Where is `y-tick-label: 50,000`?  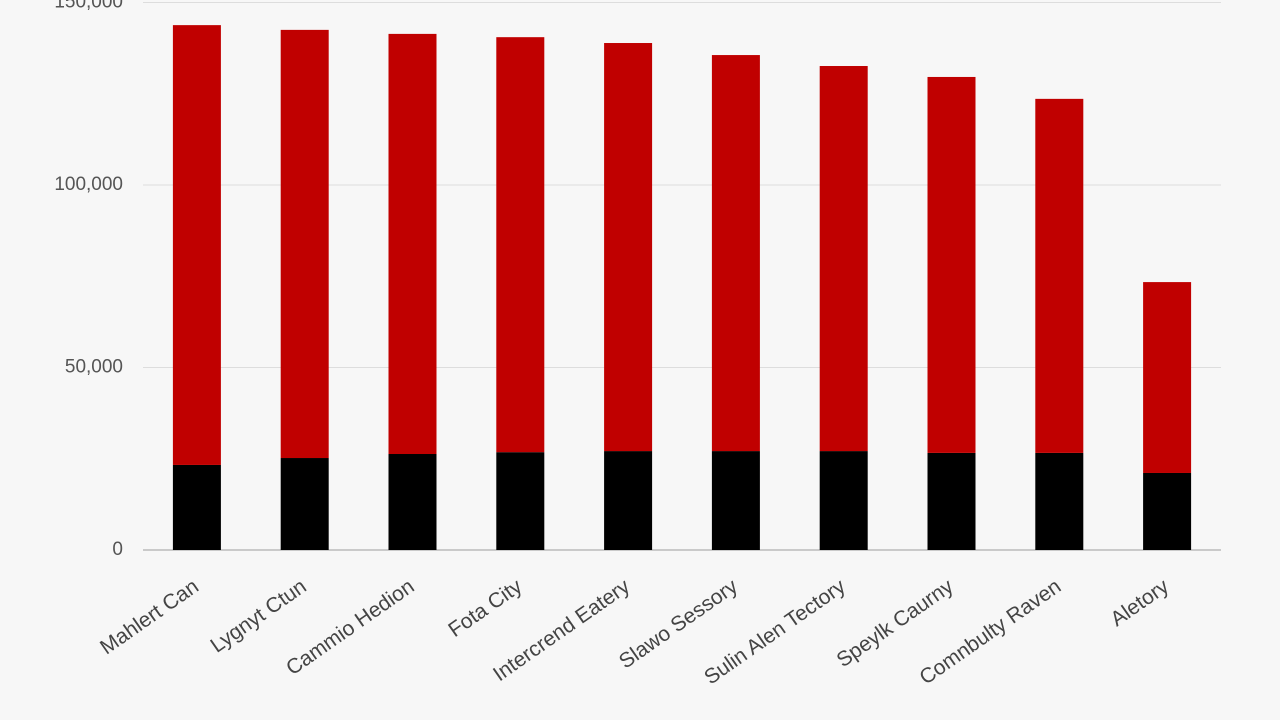
y-tick-label: 50,000 is located at coordinates (94, 367).